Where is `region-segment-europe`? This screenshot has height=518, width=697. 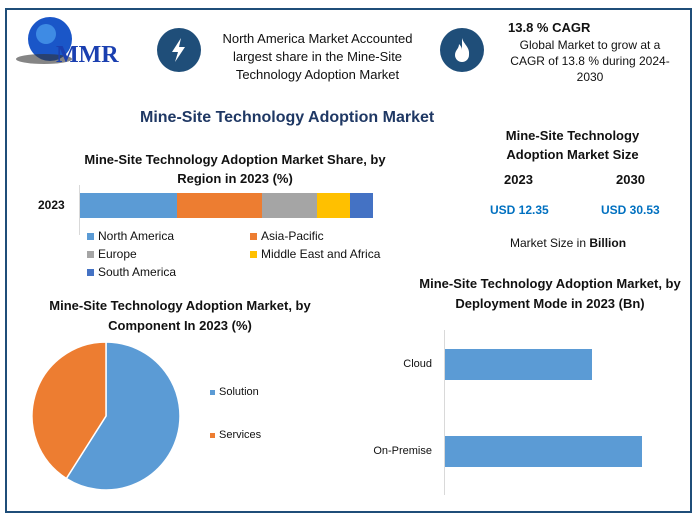
region-segment-europe is located at coordinates (289, 205).